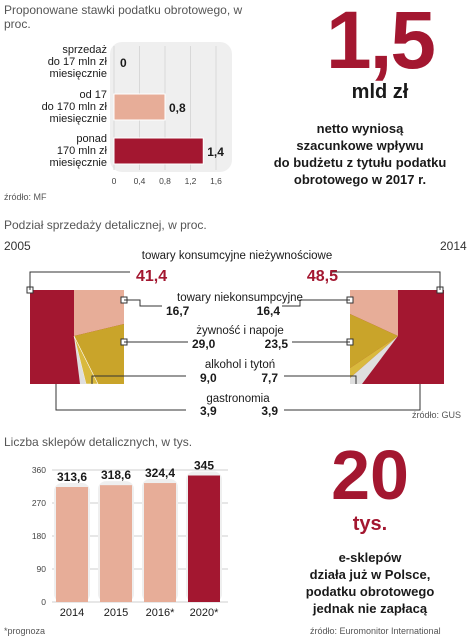  Describe the element at coordinates (215, 152) in the screenshot. I see `value-label: 1,4` at that location.